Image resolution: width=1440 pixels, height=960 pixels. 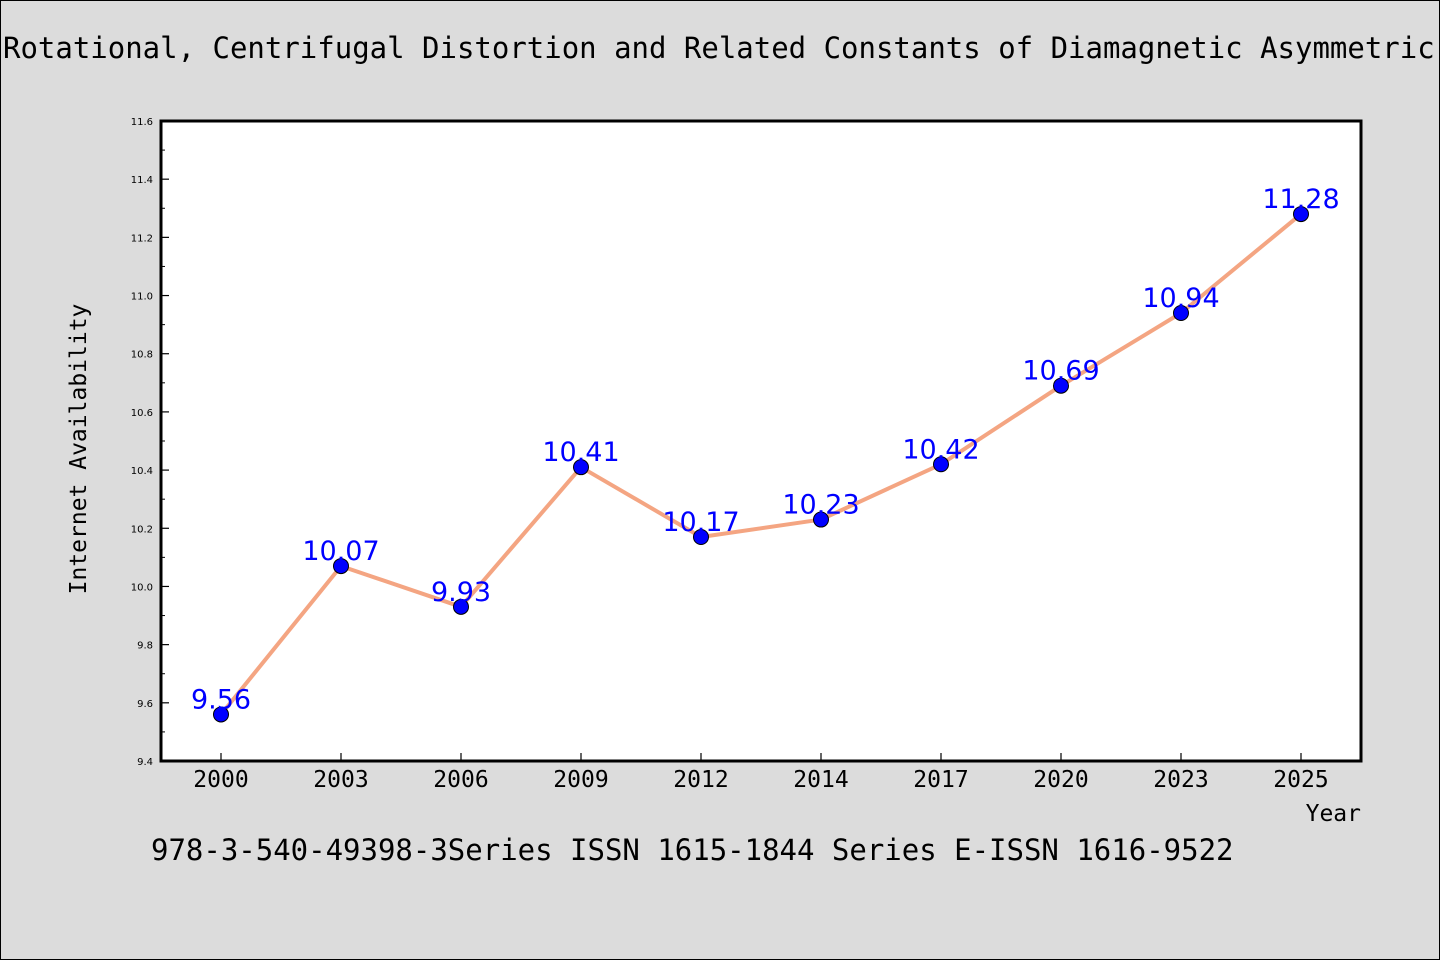 I want to click on data-label: 9.56, so click(x=221, y=699).